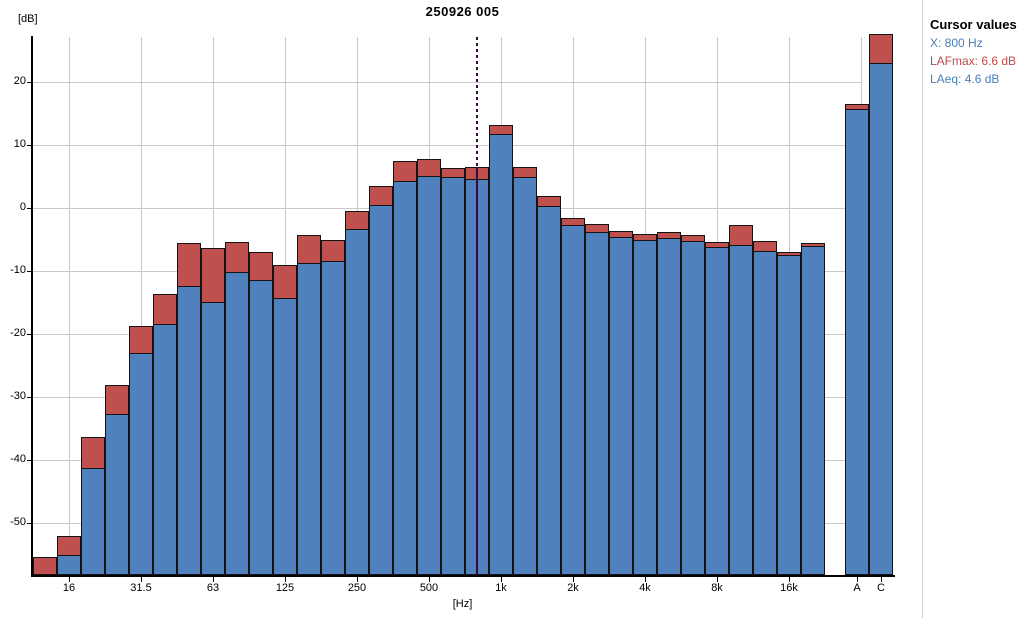 This screenshot has width=1036, height=618. What do you see at coordinates (789, 588) in the screenshot?
I see `x-tick-label-16k: 16k` at bounding box center [789, 588].